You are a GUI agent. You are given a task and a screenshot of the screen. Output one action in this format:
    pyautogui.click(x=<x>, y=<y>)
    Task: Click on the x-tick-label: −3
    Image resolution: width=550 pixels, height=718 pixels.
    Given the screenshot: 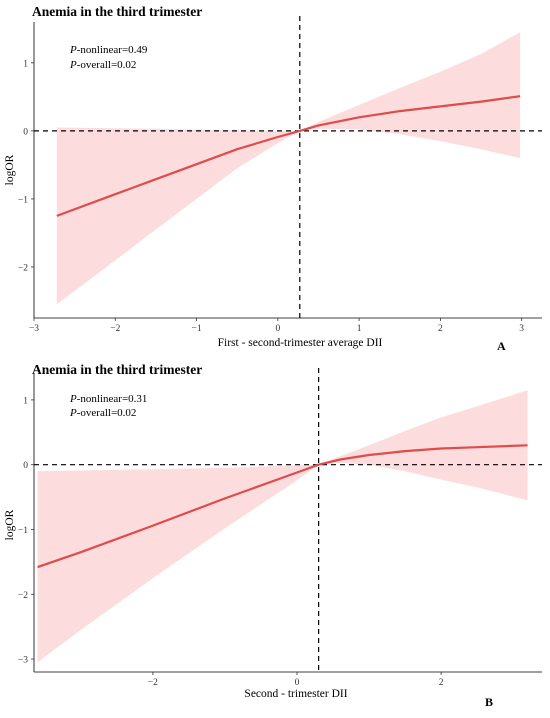 What is the action you would take?
    pyautogui.click(x=34, y=329)
    